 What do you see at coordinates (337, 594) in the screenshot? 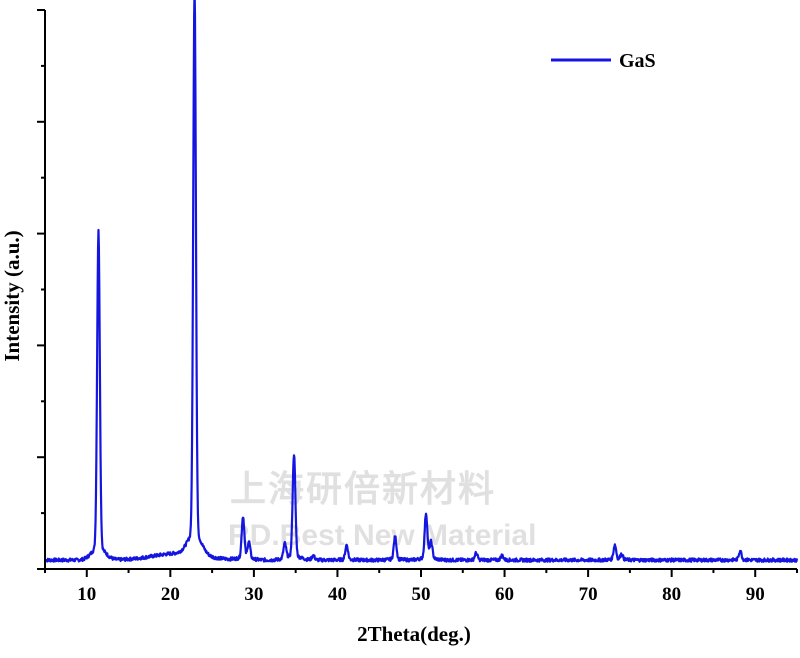
I see `x-tick-label: 40` at bounding box center [337, 594].